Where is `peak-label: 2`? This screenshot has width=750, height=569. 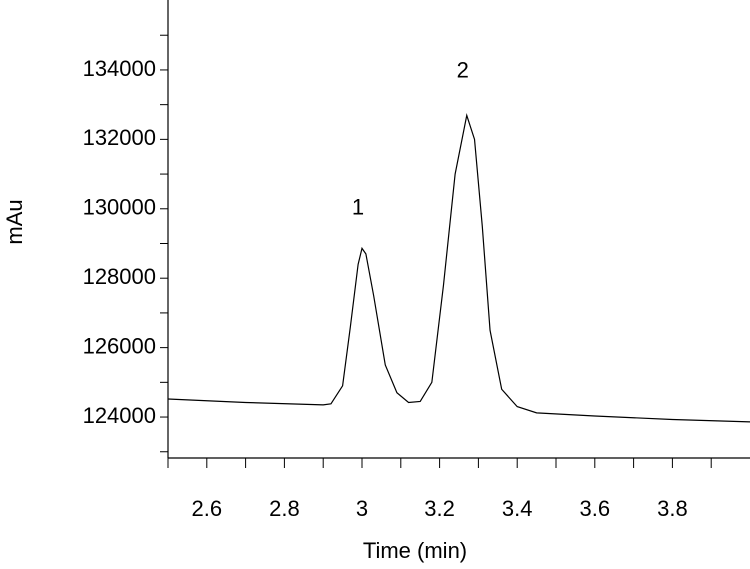 peak-label: 2 is located at coordinates (463, 69).